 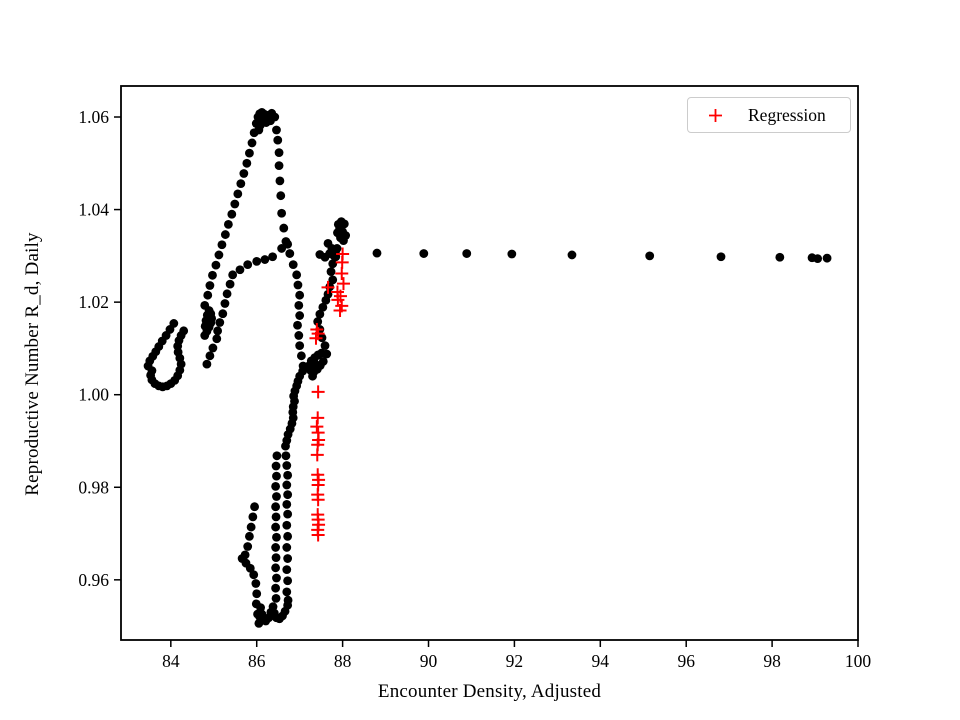 I want to click on legend: Regression, so click(x=769, y=115).